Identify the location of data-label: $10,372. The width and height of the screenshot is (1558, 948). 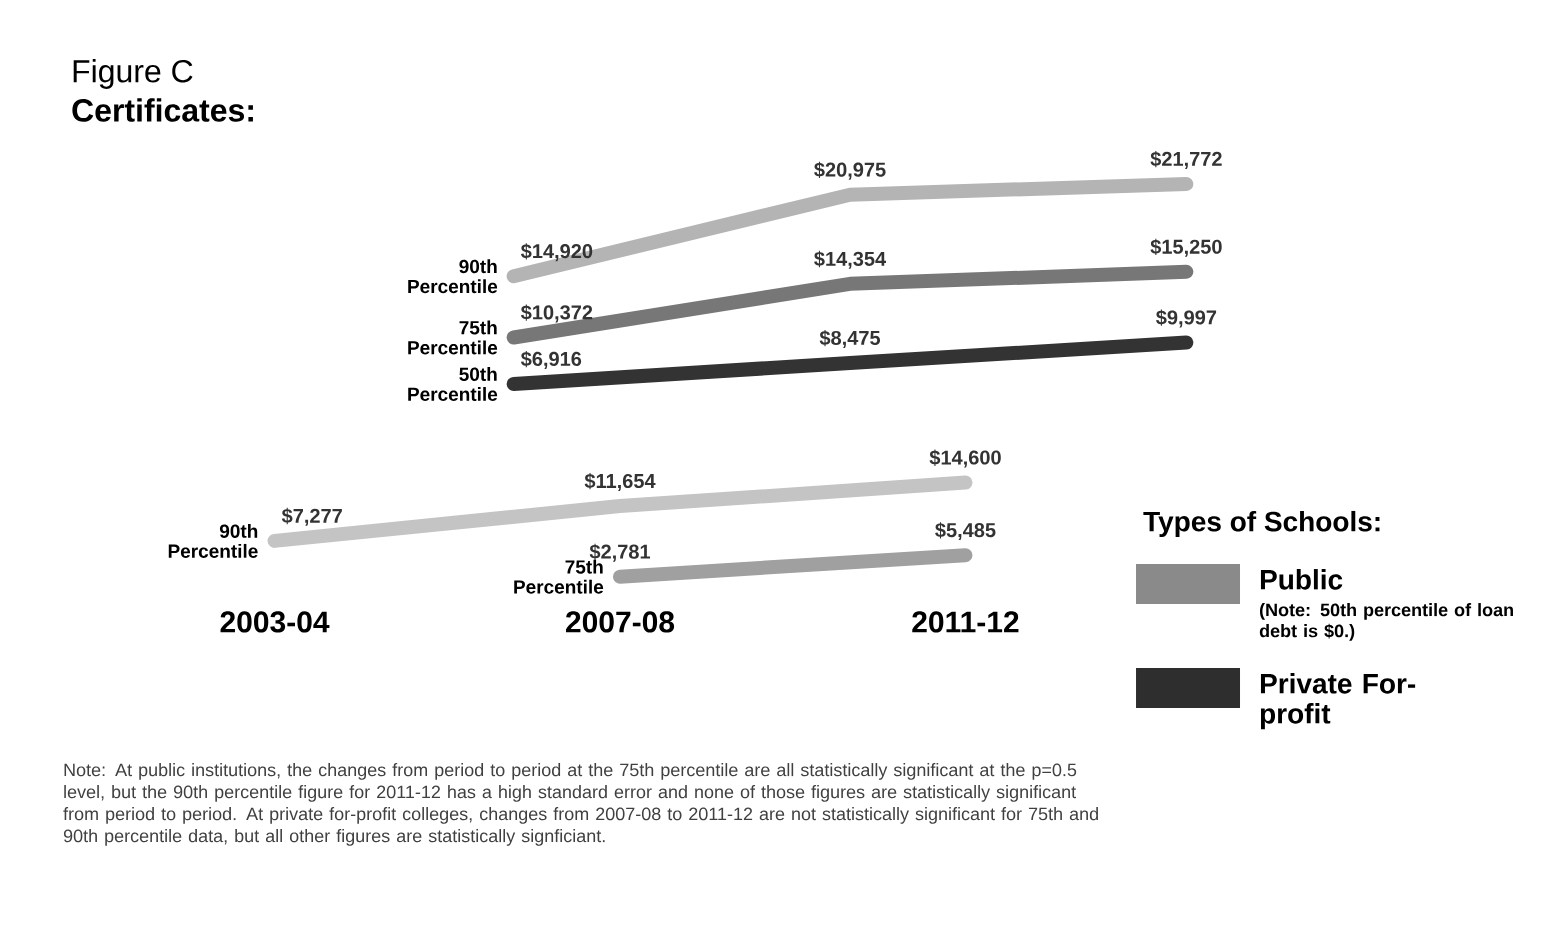
(556, 313).